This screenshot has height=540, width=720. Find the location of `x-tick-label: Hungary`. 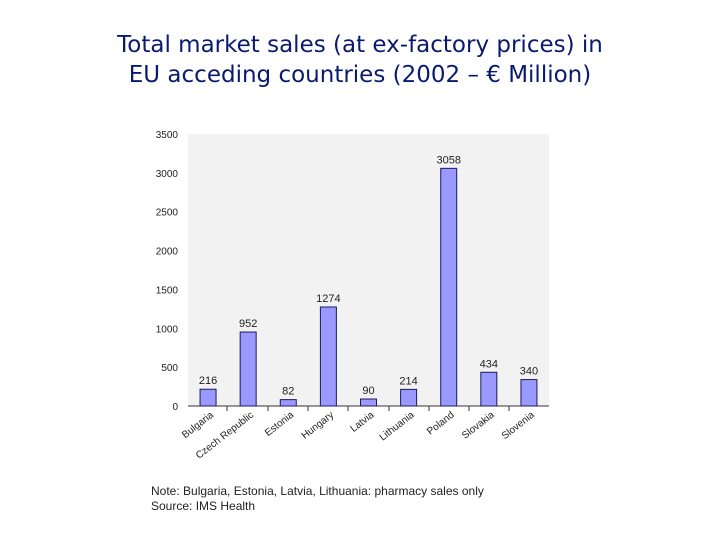

x-tick-label: Hungary is located at coordinates (318, 426).